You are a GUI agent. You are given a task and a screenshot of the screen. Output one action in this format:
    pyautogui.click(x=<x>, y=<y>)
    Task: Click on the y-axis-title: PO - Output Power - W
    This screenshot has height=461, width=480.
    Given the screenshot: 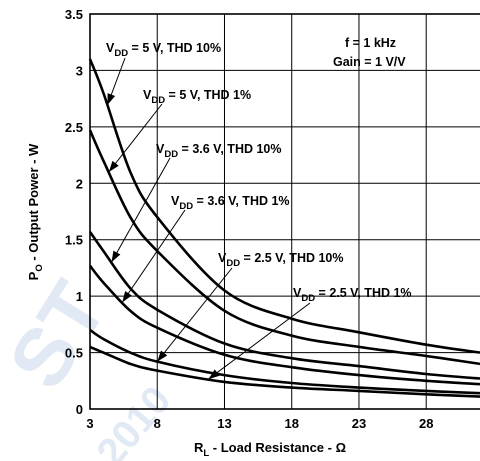 What is the action you would take?
    pyautogui.click(x=35, y=211)
    